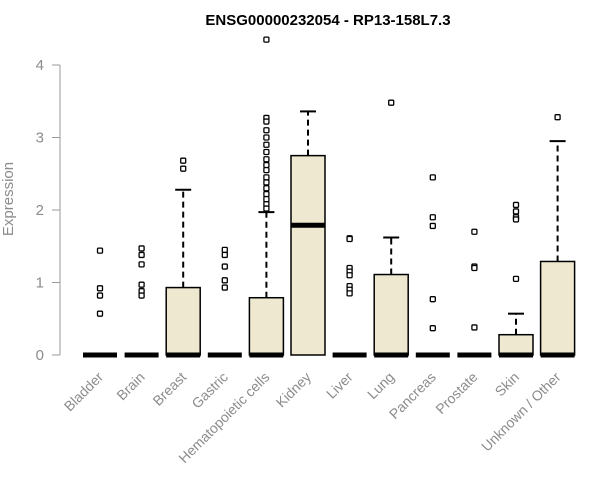  What do you see at coordinates (456, 393) in the screenshot?
I see `x-tick-label: Prostate` at bounding box center [456, 393].